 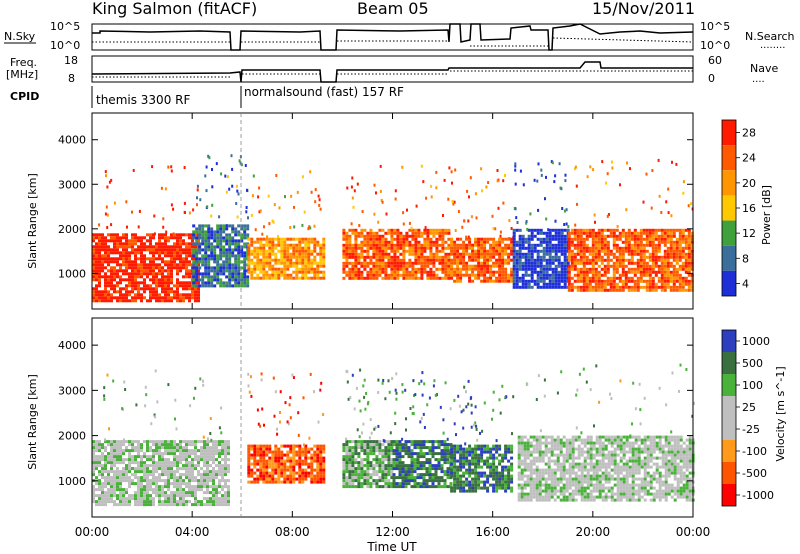 I want to click on noise-search-line, so click(x=393, y=42).